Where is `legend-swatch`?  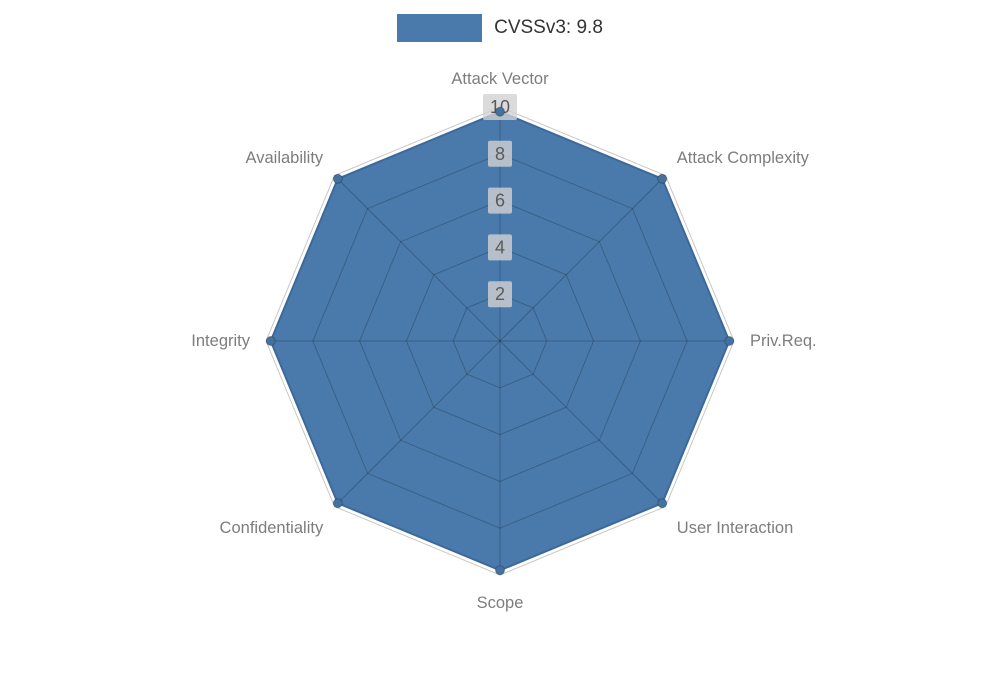
legend-swatch is located at coordinates (440, 28).